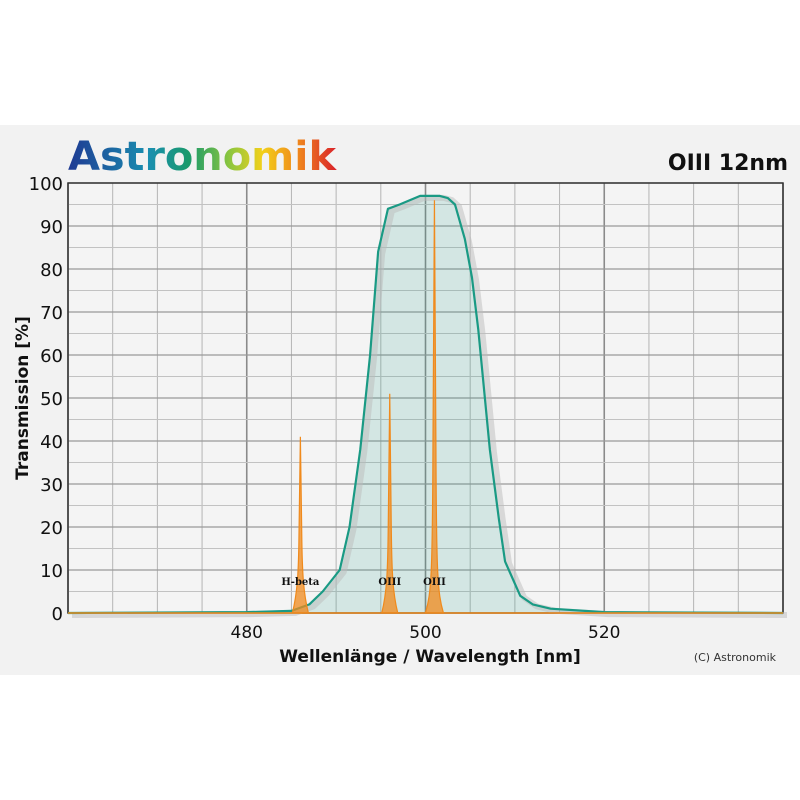 The height and width of the screenshot is (800, 800). I want to click on astronomik-logo: Astronomik, so click(202, 157).